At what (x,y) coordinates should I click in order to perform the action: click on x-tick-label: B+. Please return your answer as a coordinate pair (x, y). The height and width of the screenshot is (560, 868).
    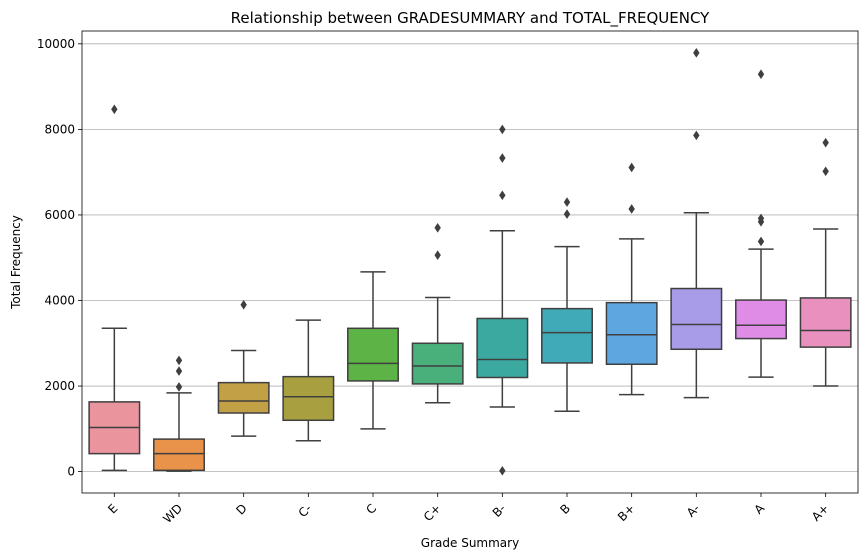
    Looking at the image, I should click on (626, 512).